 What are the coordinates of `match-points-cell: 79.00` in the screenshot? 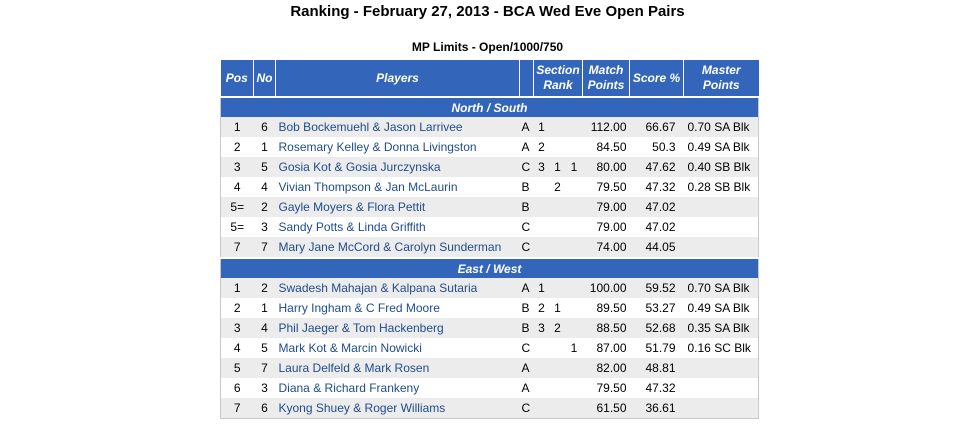 It's located at (606, 227).